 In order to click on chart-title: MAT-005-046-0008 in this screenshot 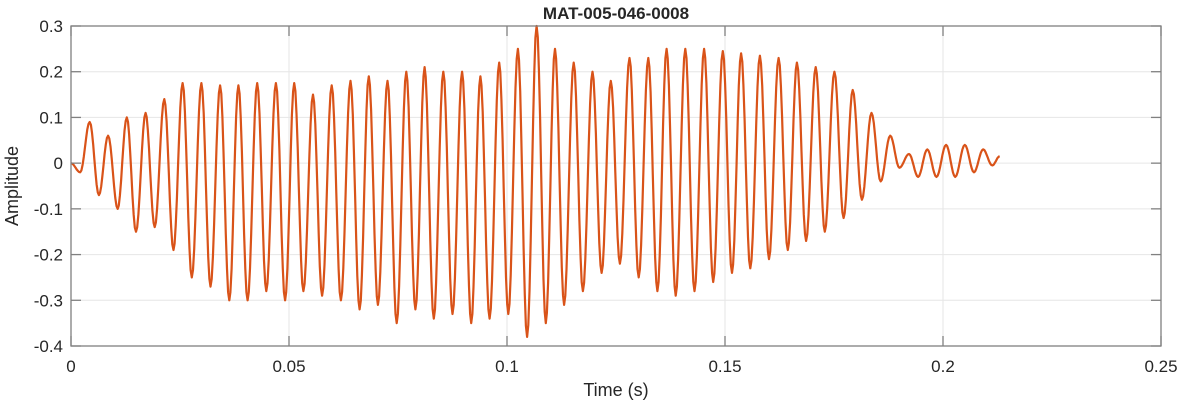, I will do `click(616, 13)`.